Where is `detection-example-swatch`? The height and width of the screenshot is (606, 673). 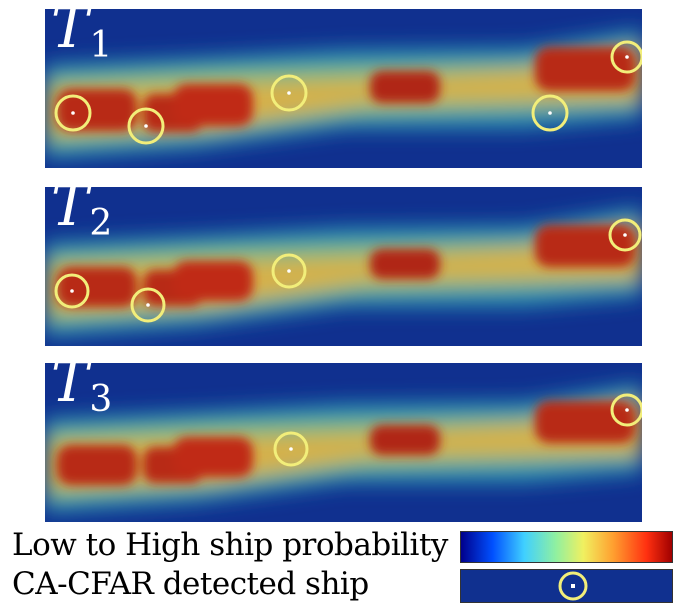
detection-example-swatch is located at coordinates (566, 586).